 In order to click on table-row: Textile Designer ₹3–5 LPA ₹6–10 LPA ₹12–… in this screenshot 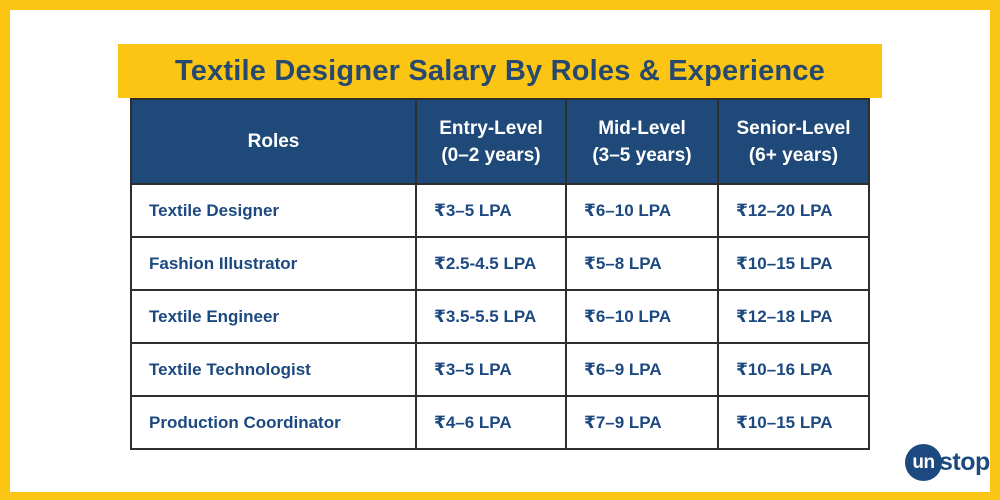, I will do `click(500, 210)`.